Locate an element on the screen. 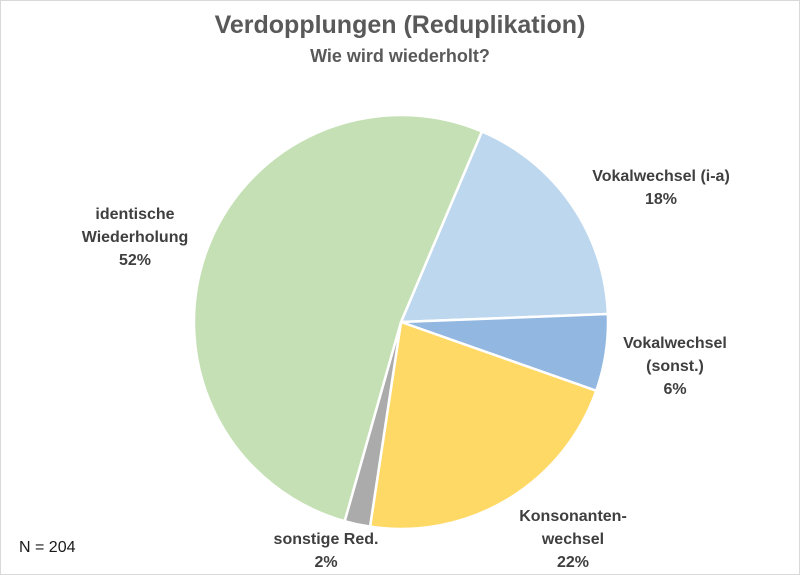  slice-label-line: sonstige Red. is located at coordinates (326, 539).